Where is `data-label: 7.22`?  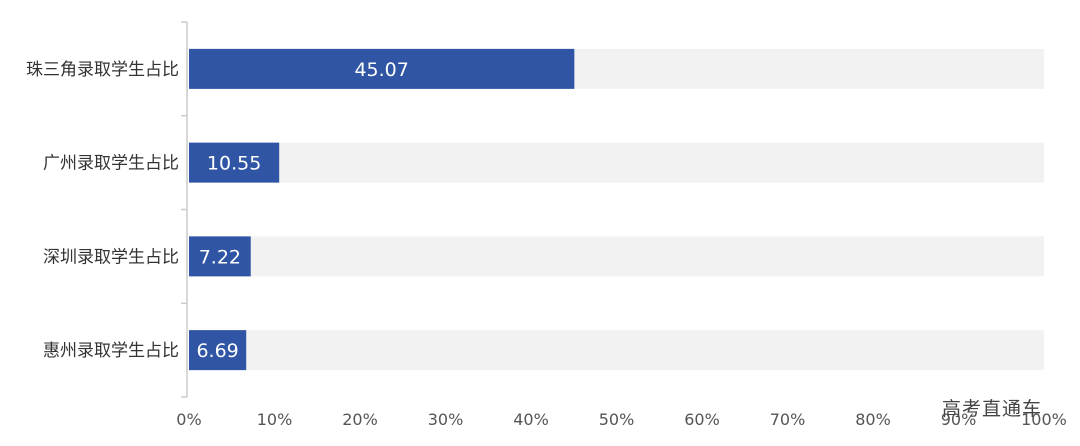
data-label: 7.22 is located at coordinates (220, 257).